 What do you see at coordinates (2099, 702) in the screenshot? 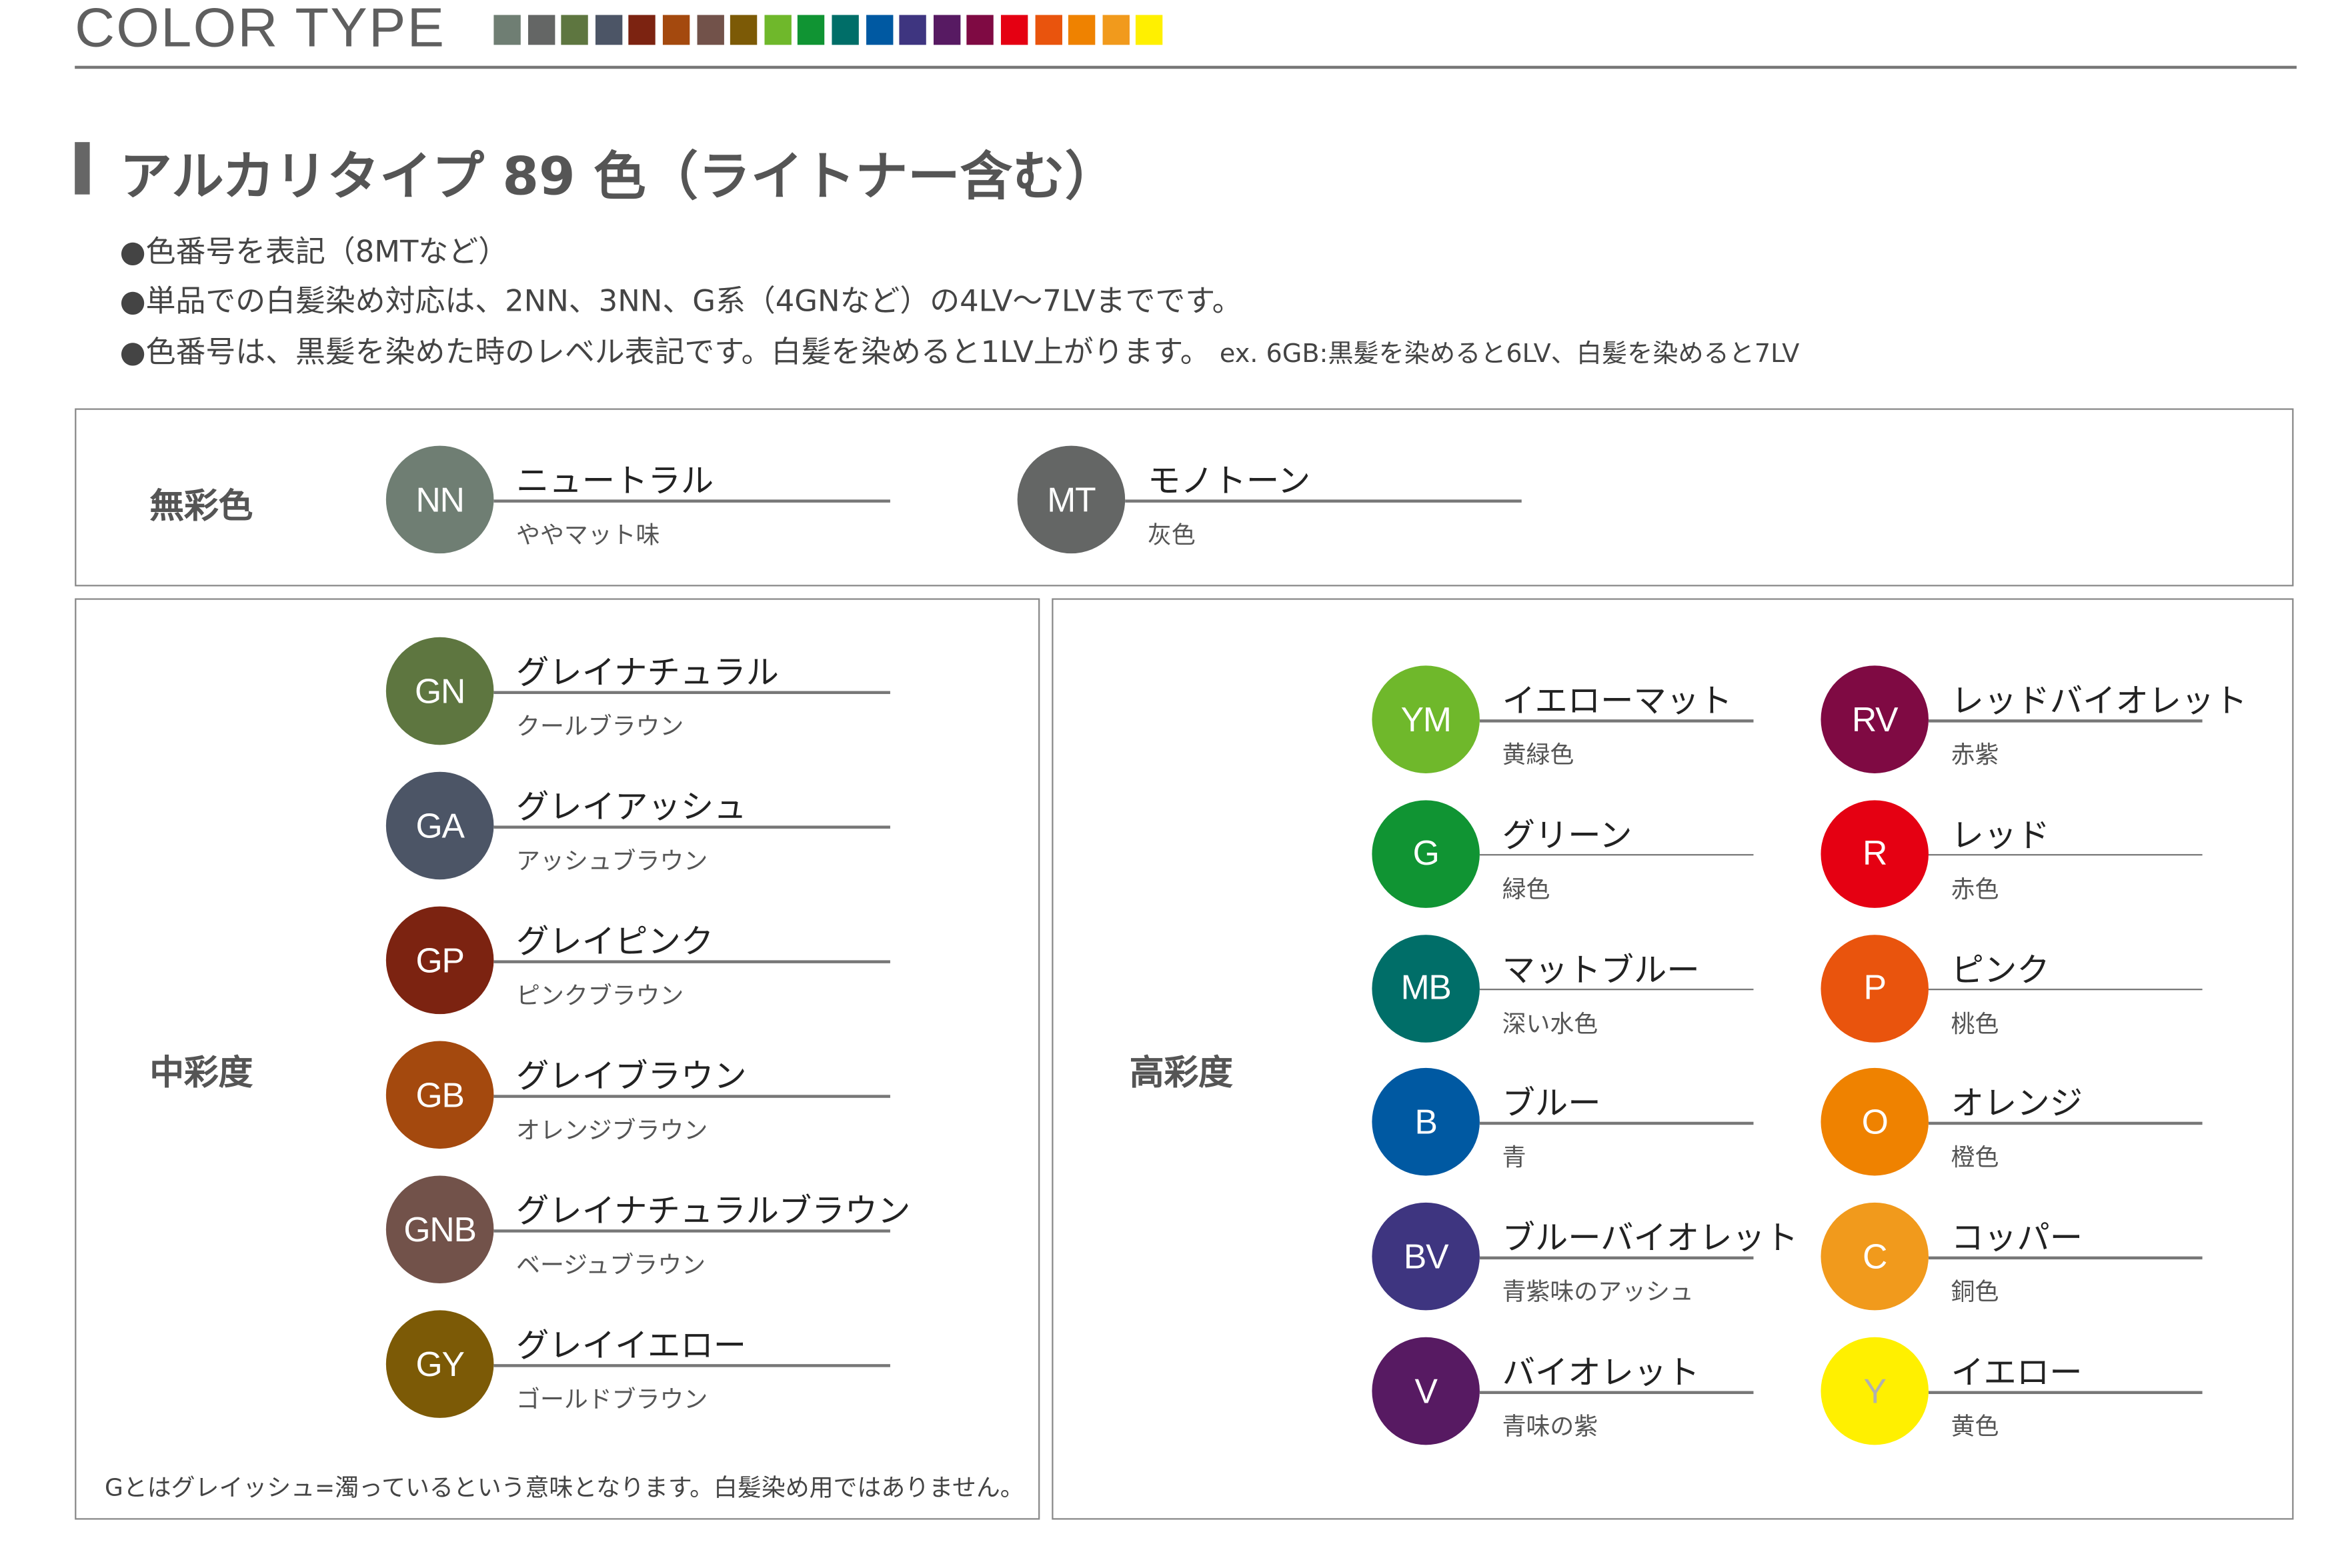
I see `color-name: レッドバイオレット` at bounding box center [2099, 702].